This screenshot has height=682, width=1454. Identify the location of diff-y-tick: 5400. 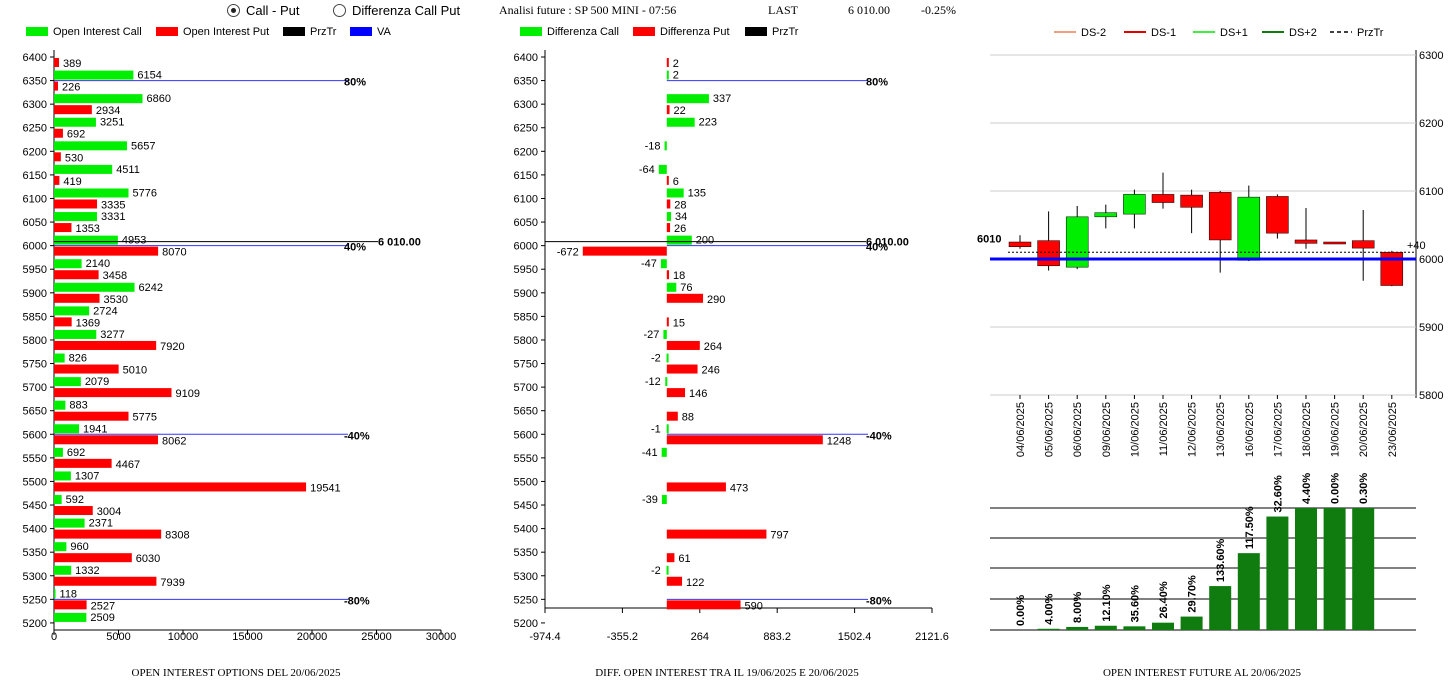
(526, 530).